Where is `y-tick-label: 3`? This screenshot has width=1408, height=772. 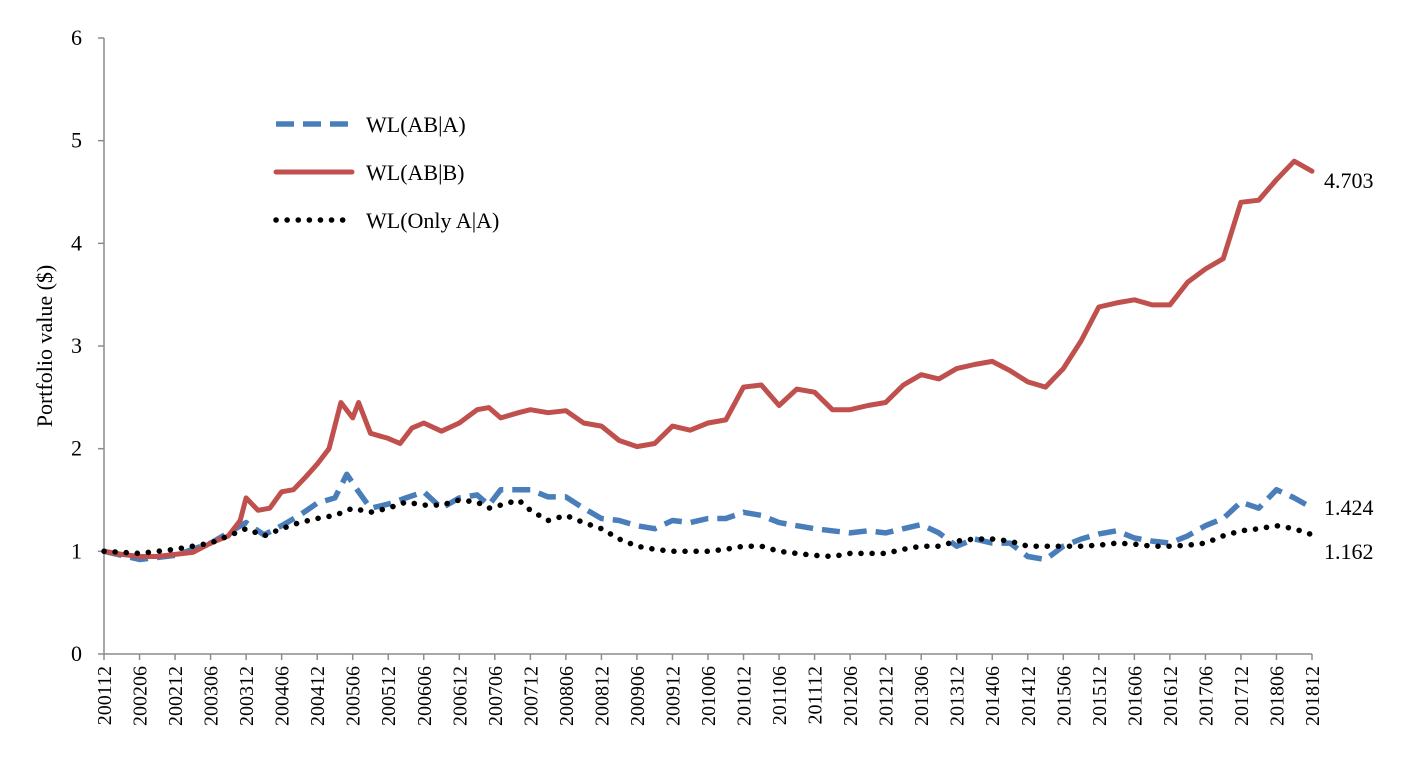
y-tick-label: 3 is located at coordinates (76, 345).